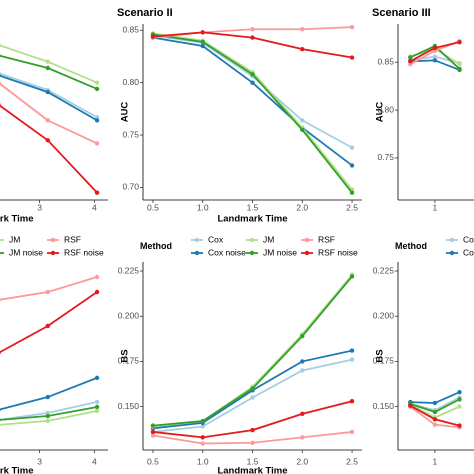 This screenshot has width=474, height=474. What do you see at coordinates (380, 355) in the screenshot?
I see `y-axis-title: BS` at bounding box center [380, 355].